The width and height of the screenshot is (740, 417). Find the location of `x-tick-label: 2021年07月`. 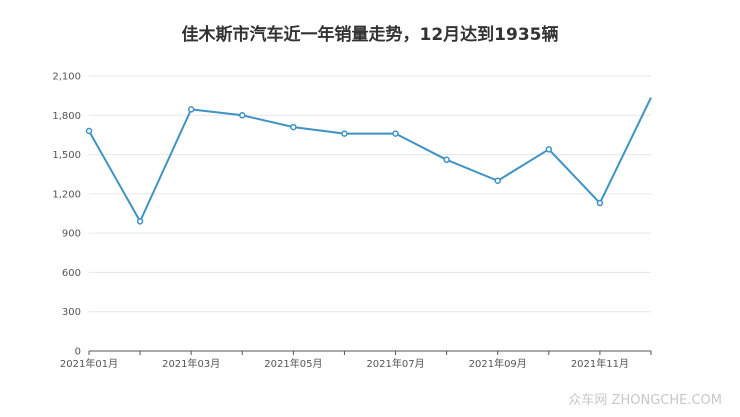

x-tick-label: 2021年07月 is located at coordinates (395, 363).